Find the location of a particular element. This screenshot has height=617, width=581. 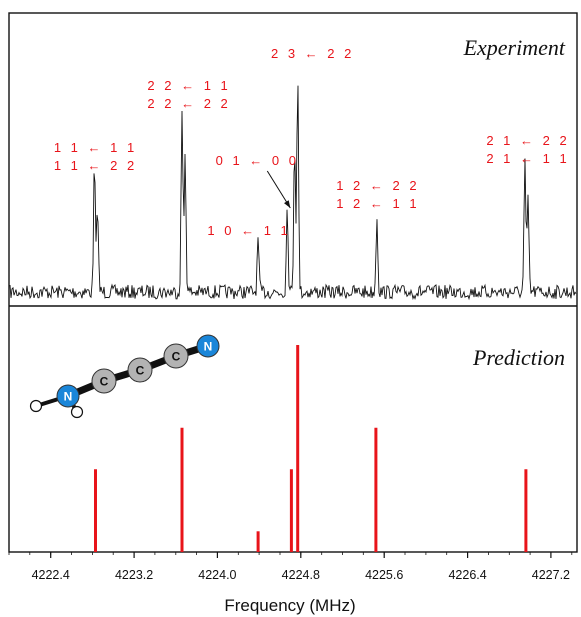

transition-label: 1 1 ← 1 1 is located at coordinates (95, 147).